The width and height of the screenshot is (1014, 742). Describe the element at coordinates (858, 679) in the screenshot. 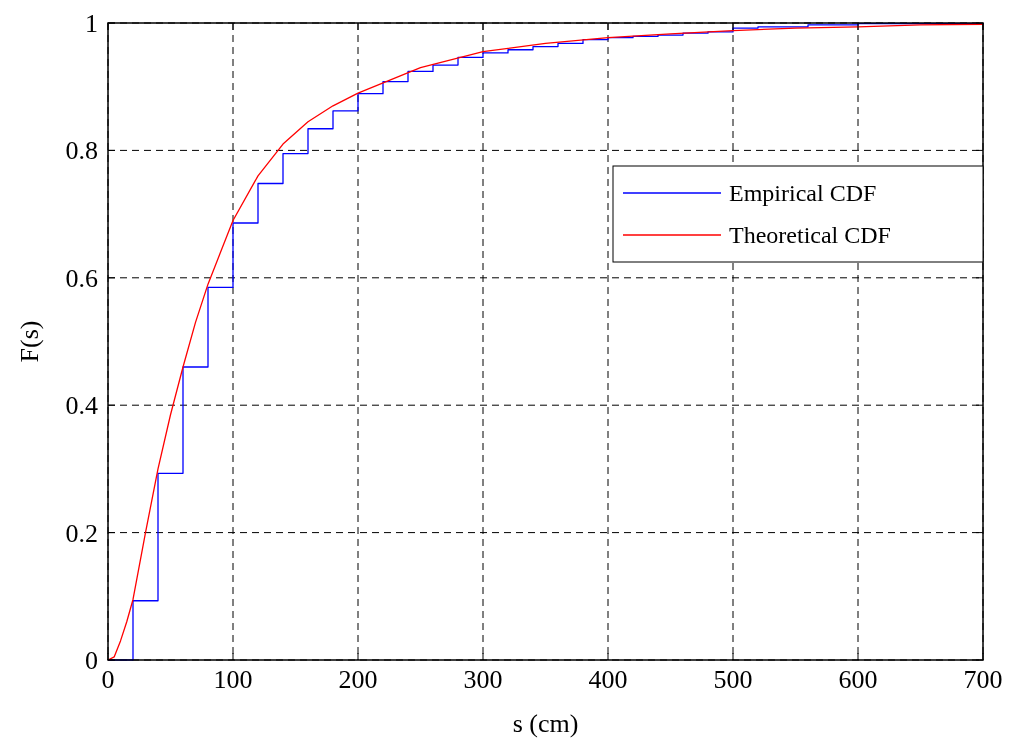

I see `x-tick-label: 600` at that location.